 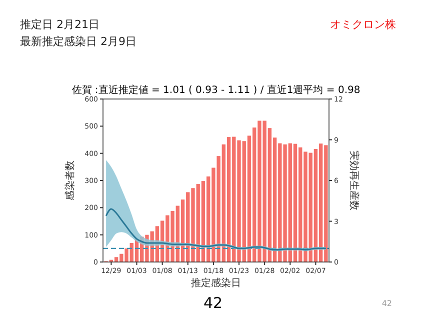 I want to click on text: 推定日 2月21日, so click(x=60, y=24).